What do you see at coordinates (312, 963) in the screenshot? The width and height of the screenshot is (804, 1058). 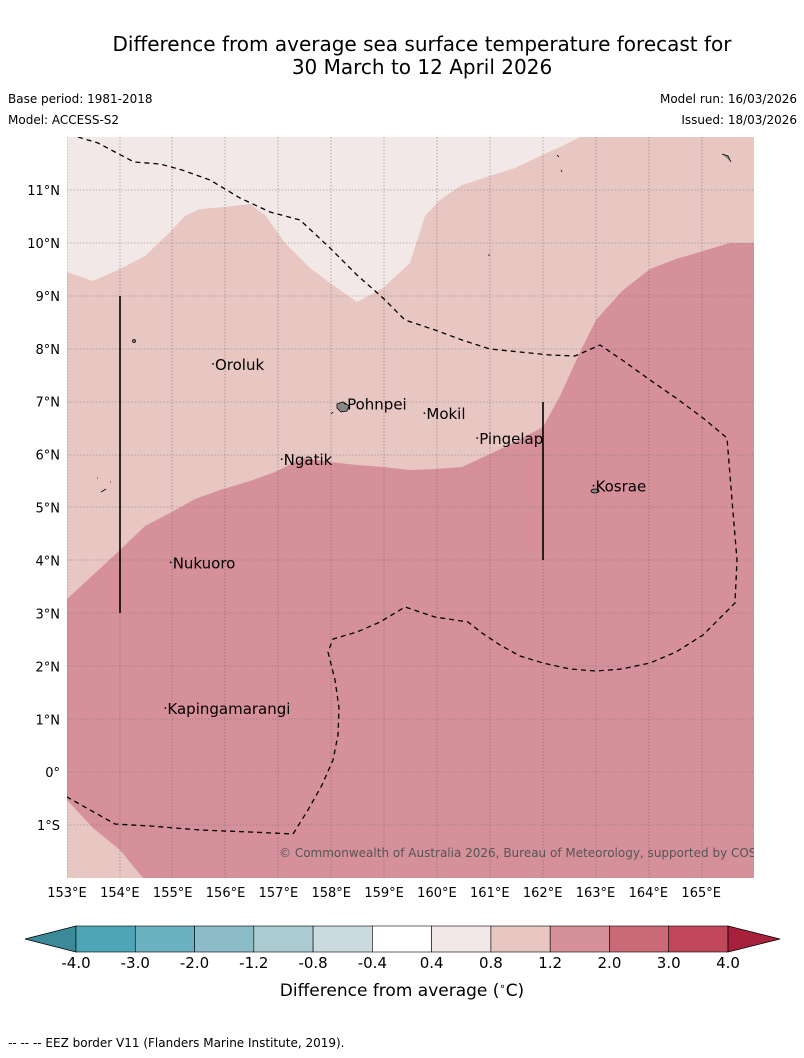 I see `colorbar-tick-label: -0.8` at bounding box center [312, 963].